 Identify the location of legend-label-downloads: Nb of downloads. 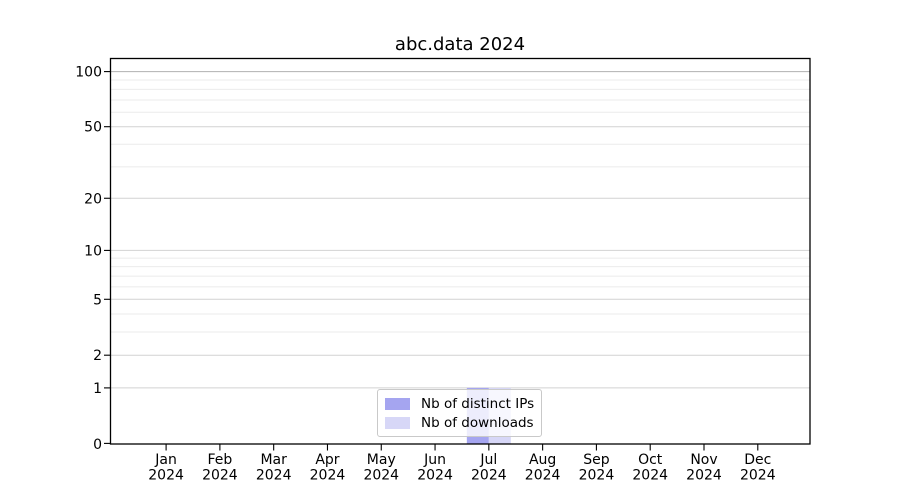
(477, 422).